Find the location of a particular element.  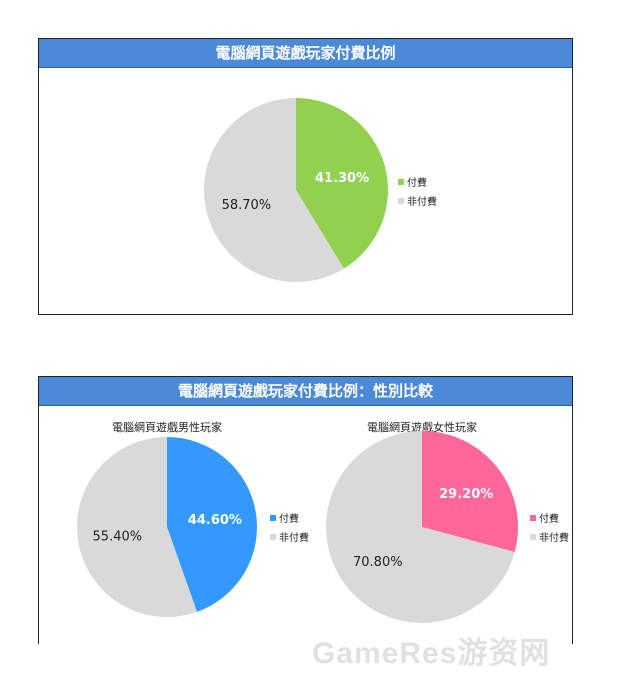

legend-label-0-1: 非付費 is located at coordinates (422, 201).